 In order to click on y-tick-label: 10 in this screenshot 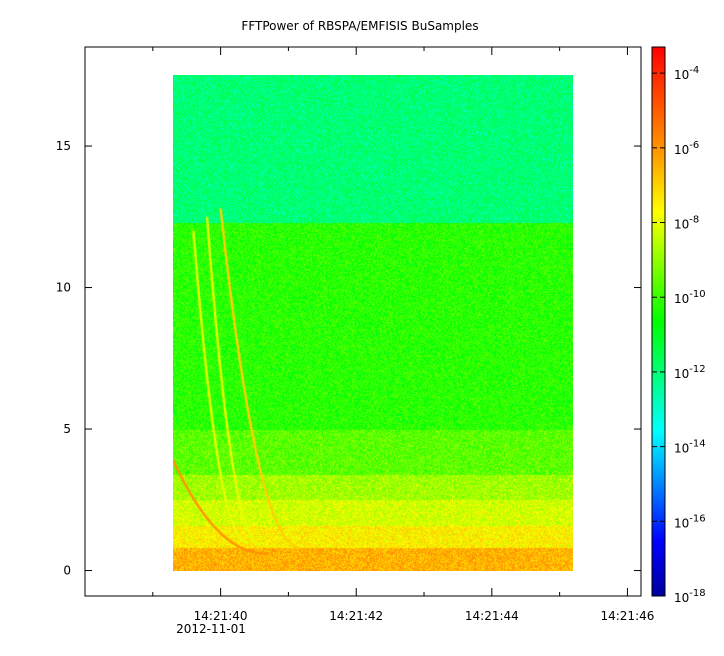, I will do `click(63, 288)`.